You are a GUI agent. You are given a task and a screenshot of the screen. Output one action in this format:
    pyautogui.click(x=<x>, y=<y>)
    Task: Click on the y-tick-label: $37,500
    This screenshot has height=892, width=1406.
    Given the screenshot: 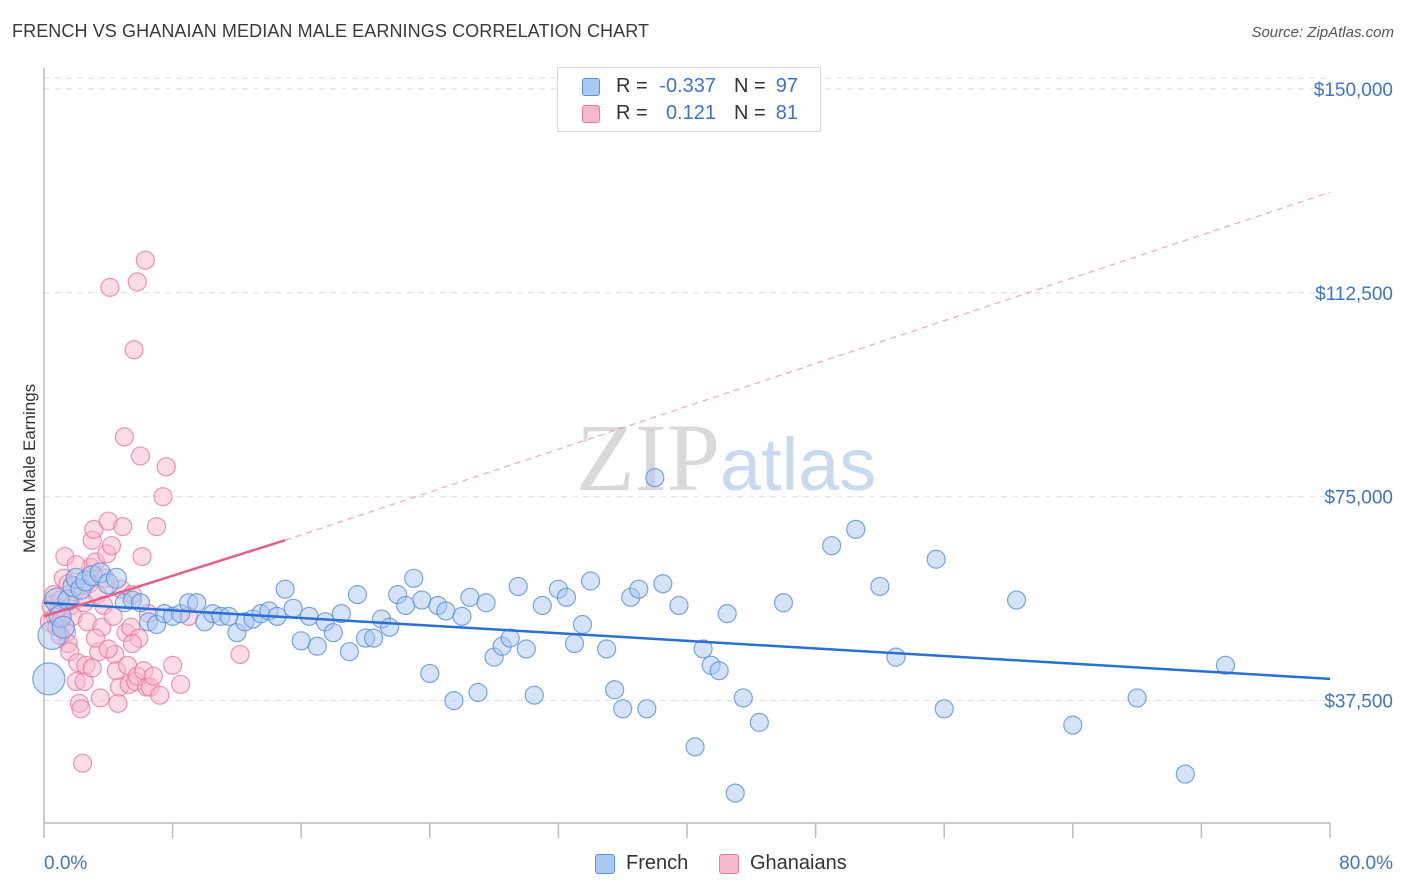 What is the action you would take?
    pyautogui.click(x=1358, y=702)
    